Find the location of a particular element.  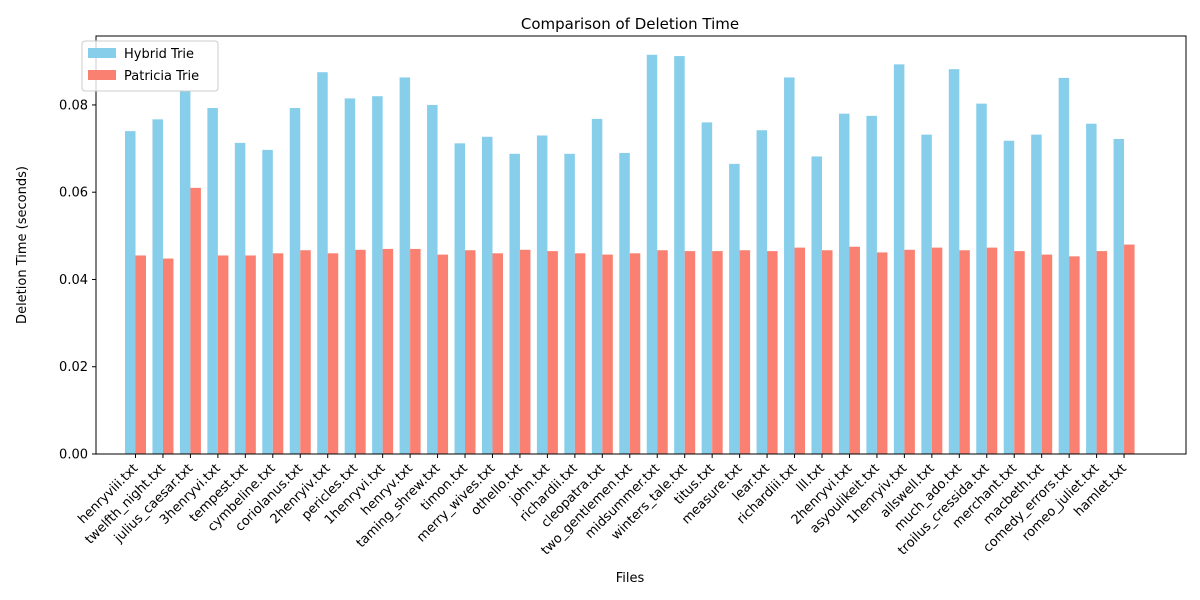

y-tick-label: 0.08 is located at coordinates (73, 105).